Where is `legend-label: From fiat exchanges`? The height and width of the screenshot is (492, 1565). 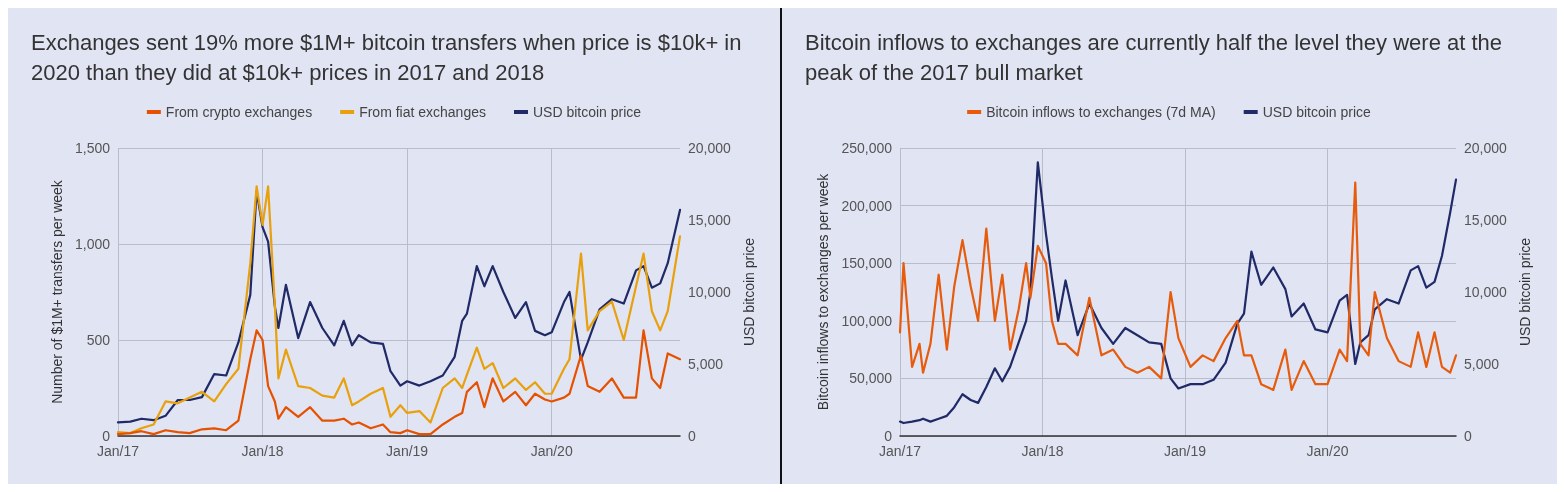 legend-label: From fiat exchanges is located at coordinates (422, 112).